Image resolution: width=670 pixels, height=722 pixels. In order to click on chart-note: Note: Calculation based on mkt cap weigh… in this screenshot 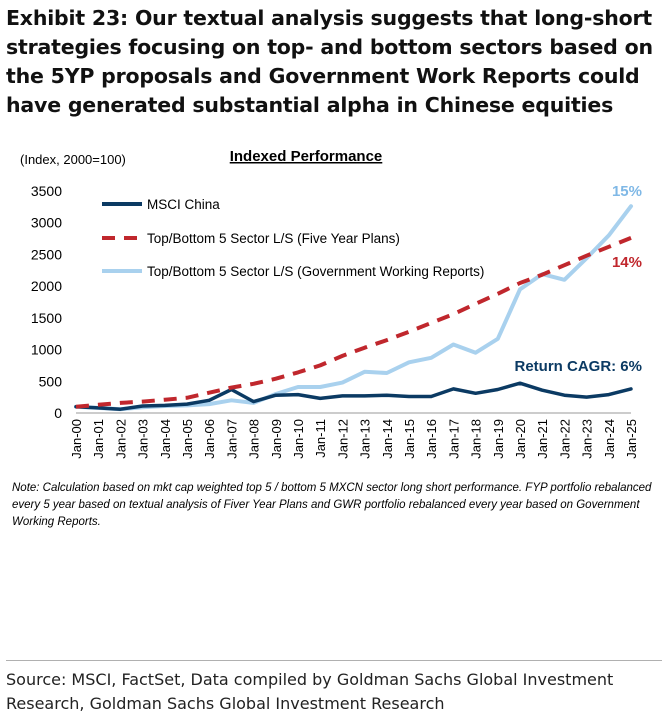, I will do `click(332, 505)`.